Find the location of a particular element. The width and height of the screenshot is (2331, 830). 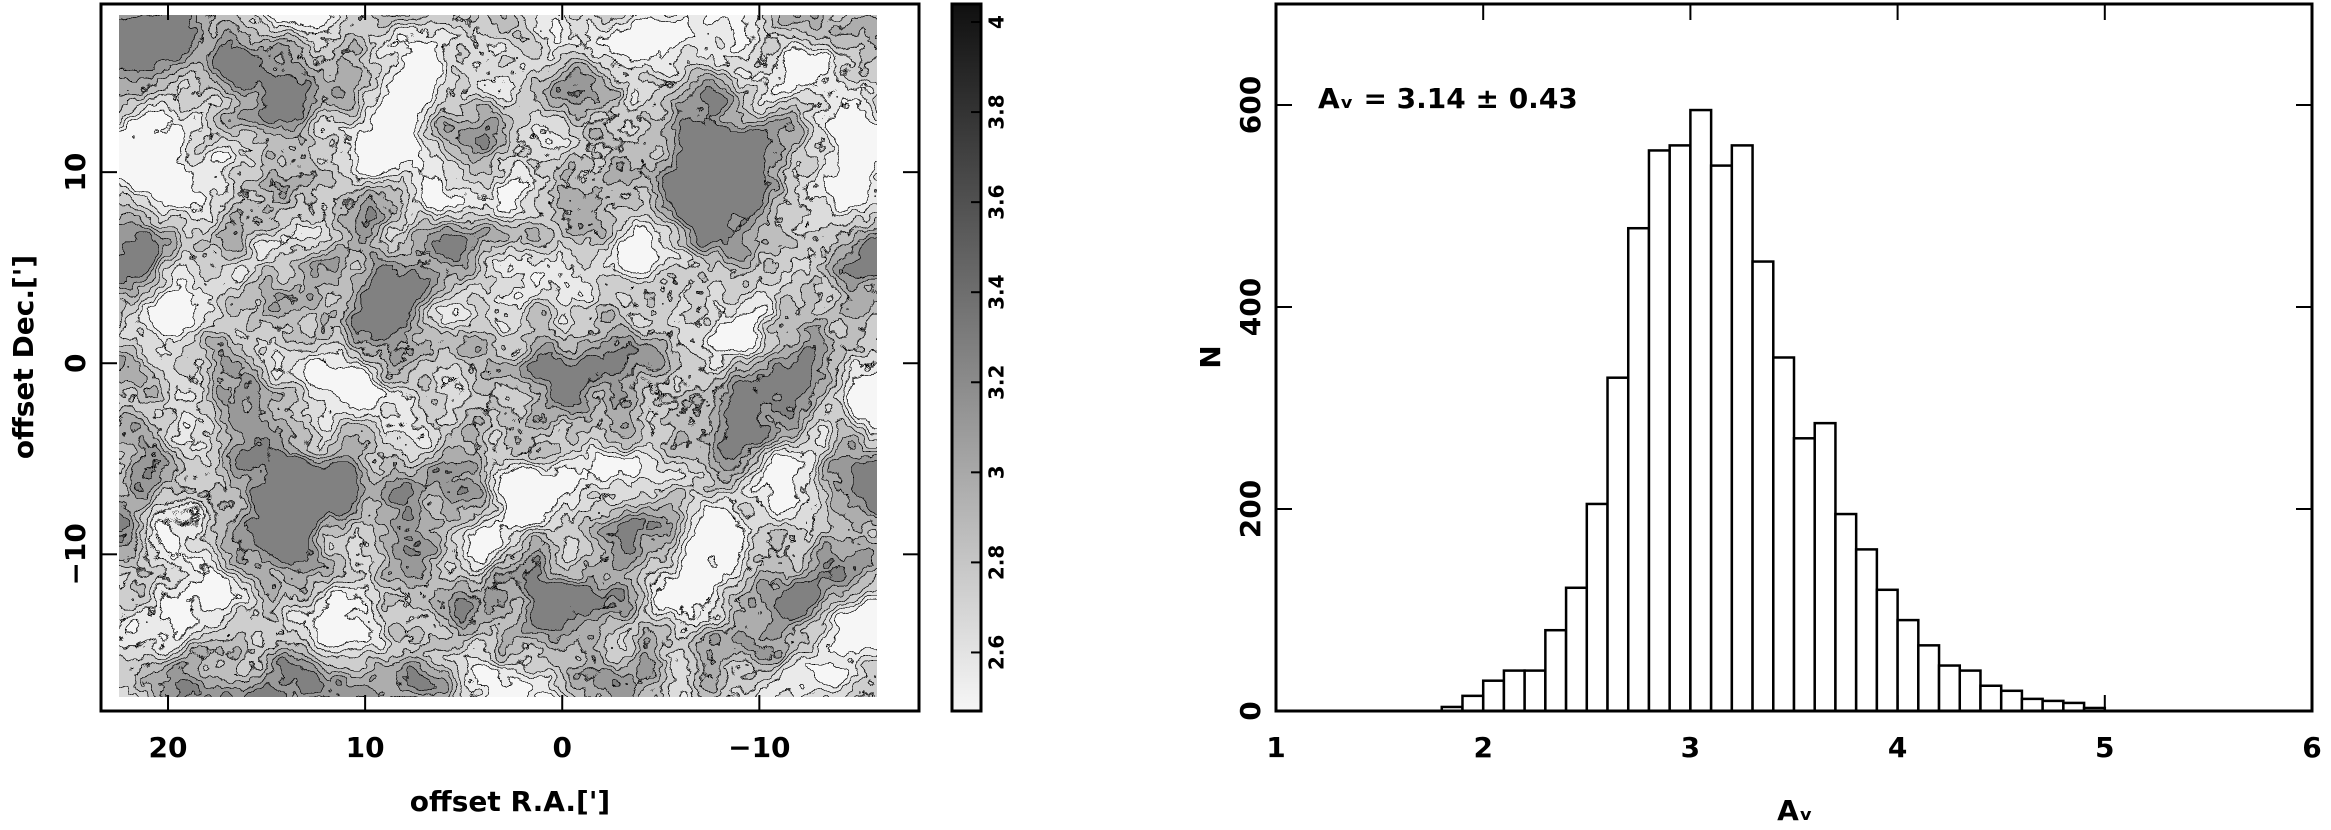

colorbar is located at coordinates (966, 357).